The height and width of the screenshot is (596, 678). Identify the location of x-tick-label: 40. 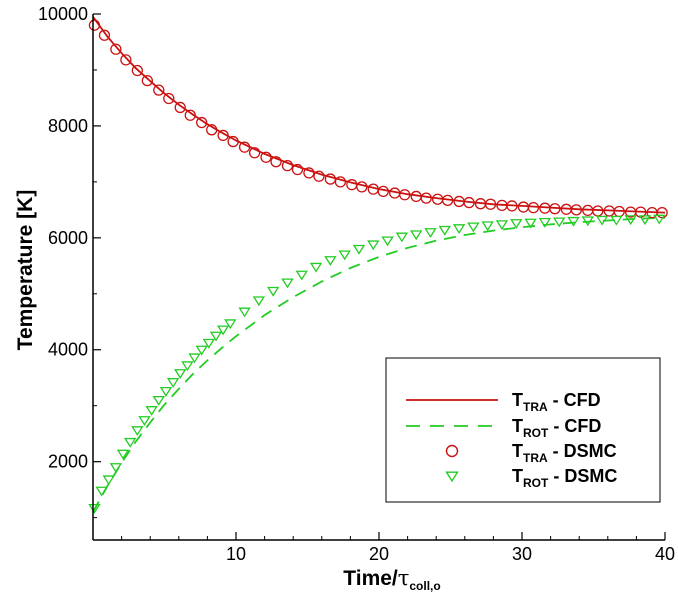
(665, 554).